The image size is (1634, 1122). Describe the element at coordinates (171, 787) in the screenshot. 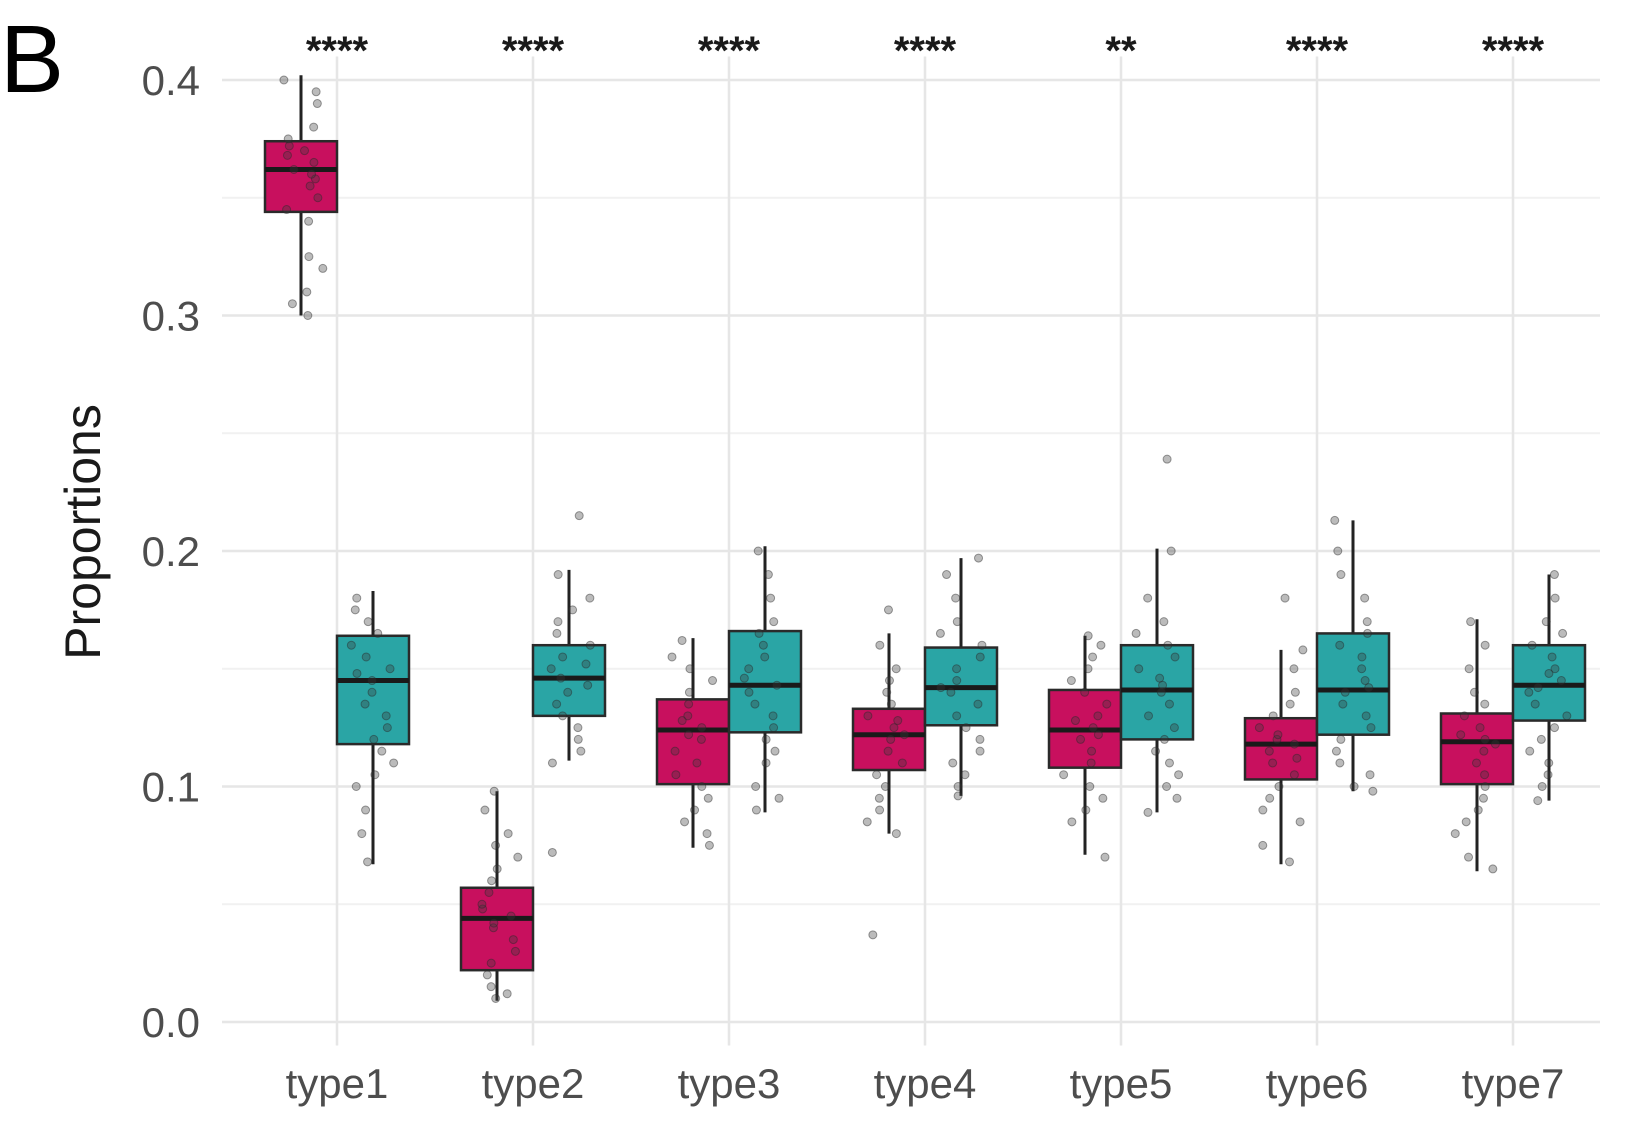

I see `y-tick-label: 0.1` at that location.